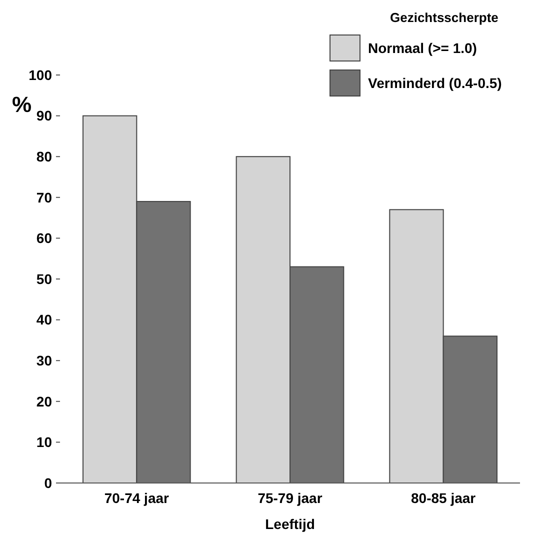 This screenshot has height=543, width=545. Describe the element at coordinates (44, 156) in the screenshot. I see `y-tick-label: 80` at that location.